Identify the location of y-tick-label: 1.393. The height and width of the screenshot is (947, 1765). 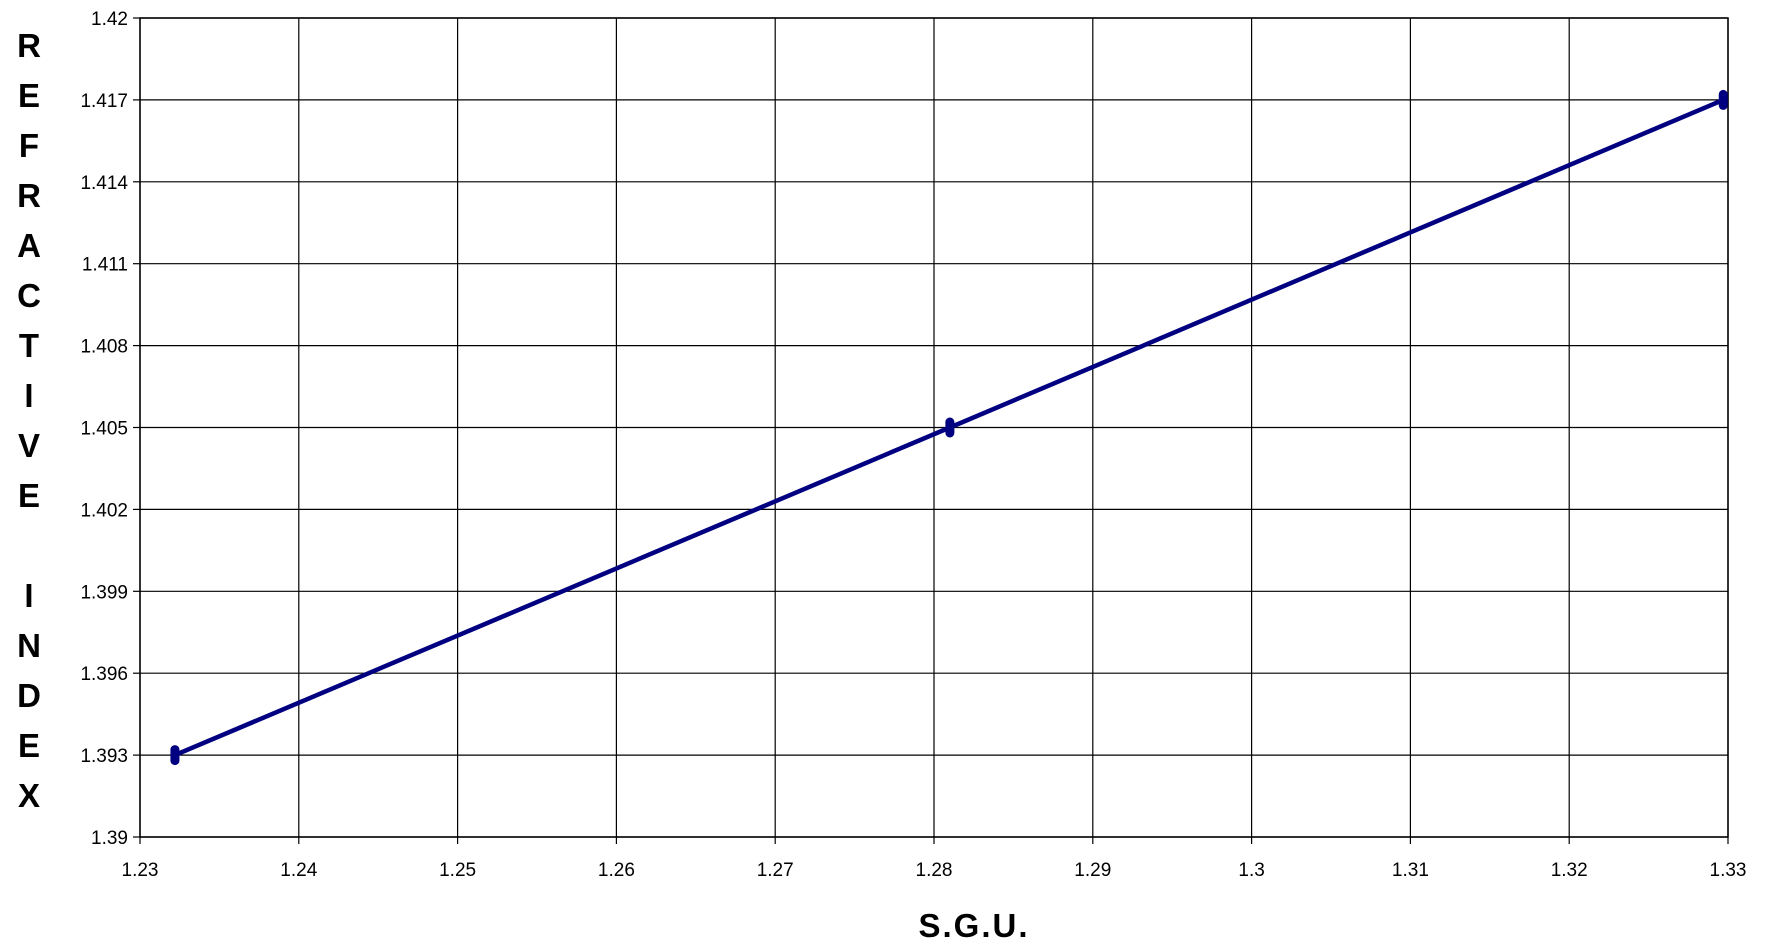
(104, 756).